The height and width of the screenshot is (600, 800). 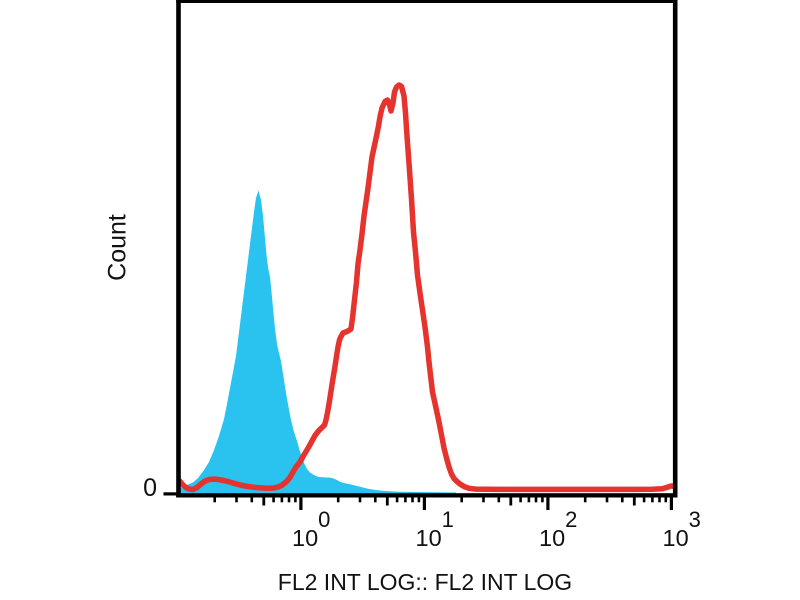 What do you see at coordinates (150, 488) in the screenshot?
I see `svg-text: 0` at bounding box center [150, 488].